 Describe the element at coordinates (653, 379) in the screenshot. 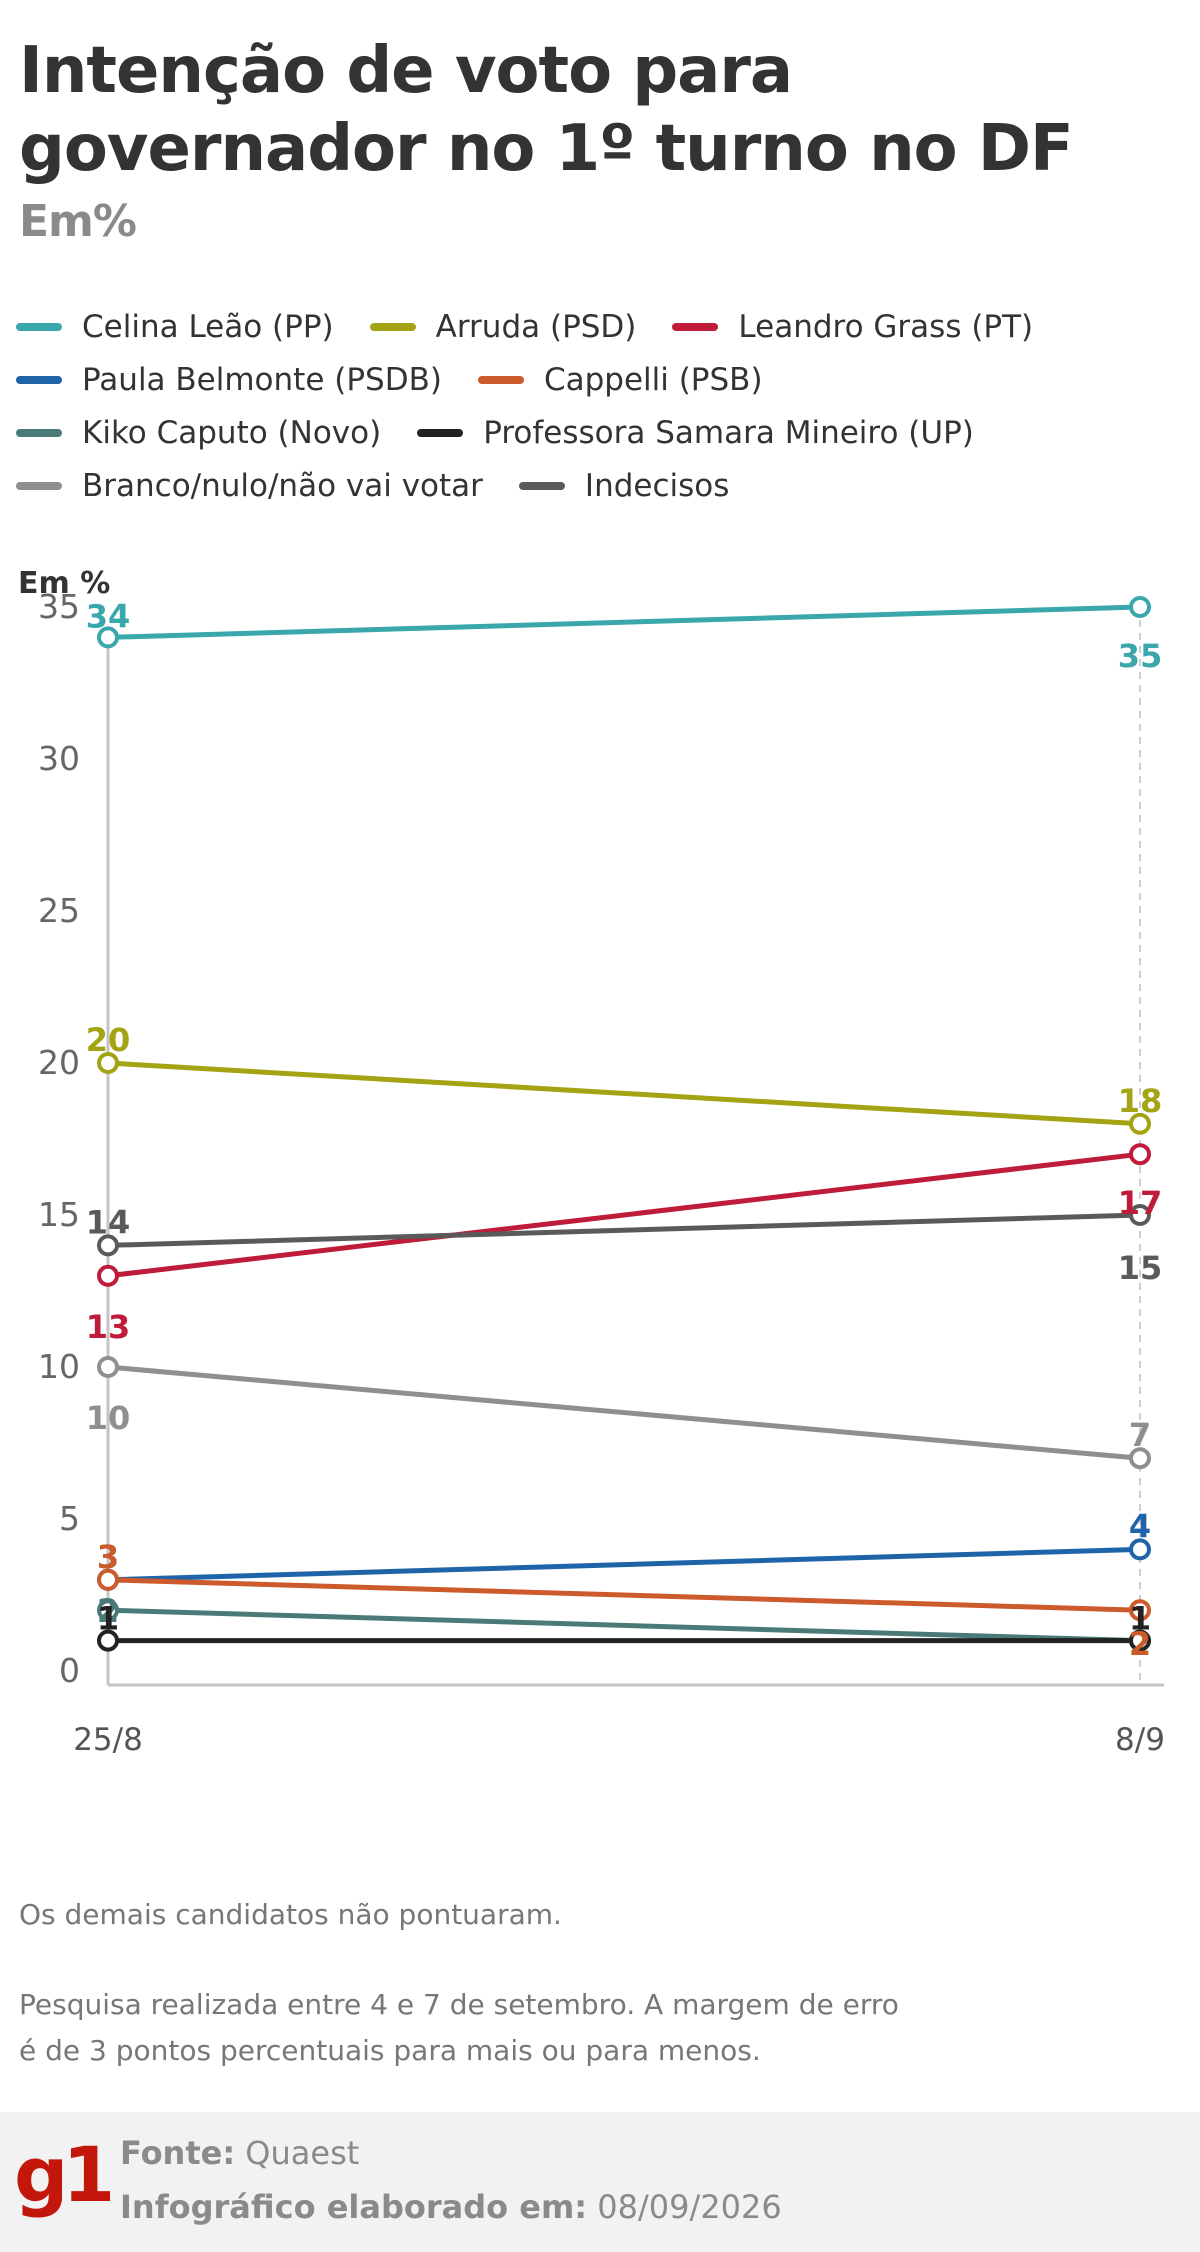

I see `legend-label: Cappelli (PSB)` at that location.